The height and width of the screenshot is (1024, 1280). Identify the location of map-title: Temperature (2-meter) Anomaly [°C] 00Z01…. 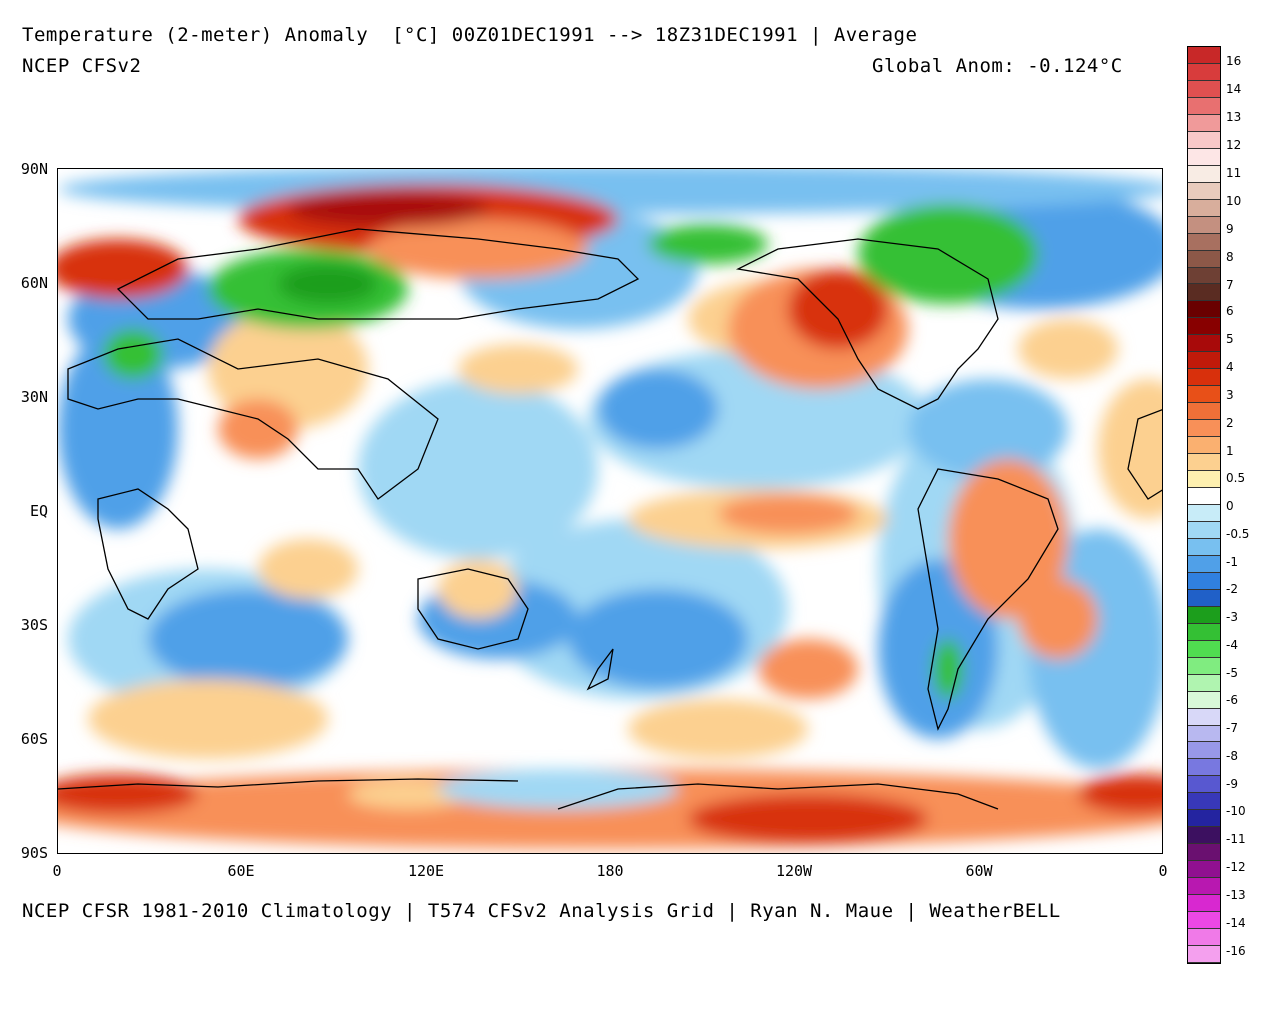
(470, 35).